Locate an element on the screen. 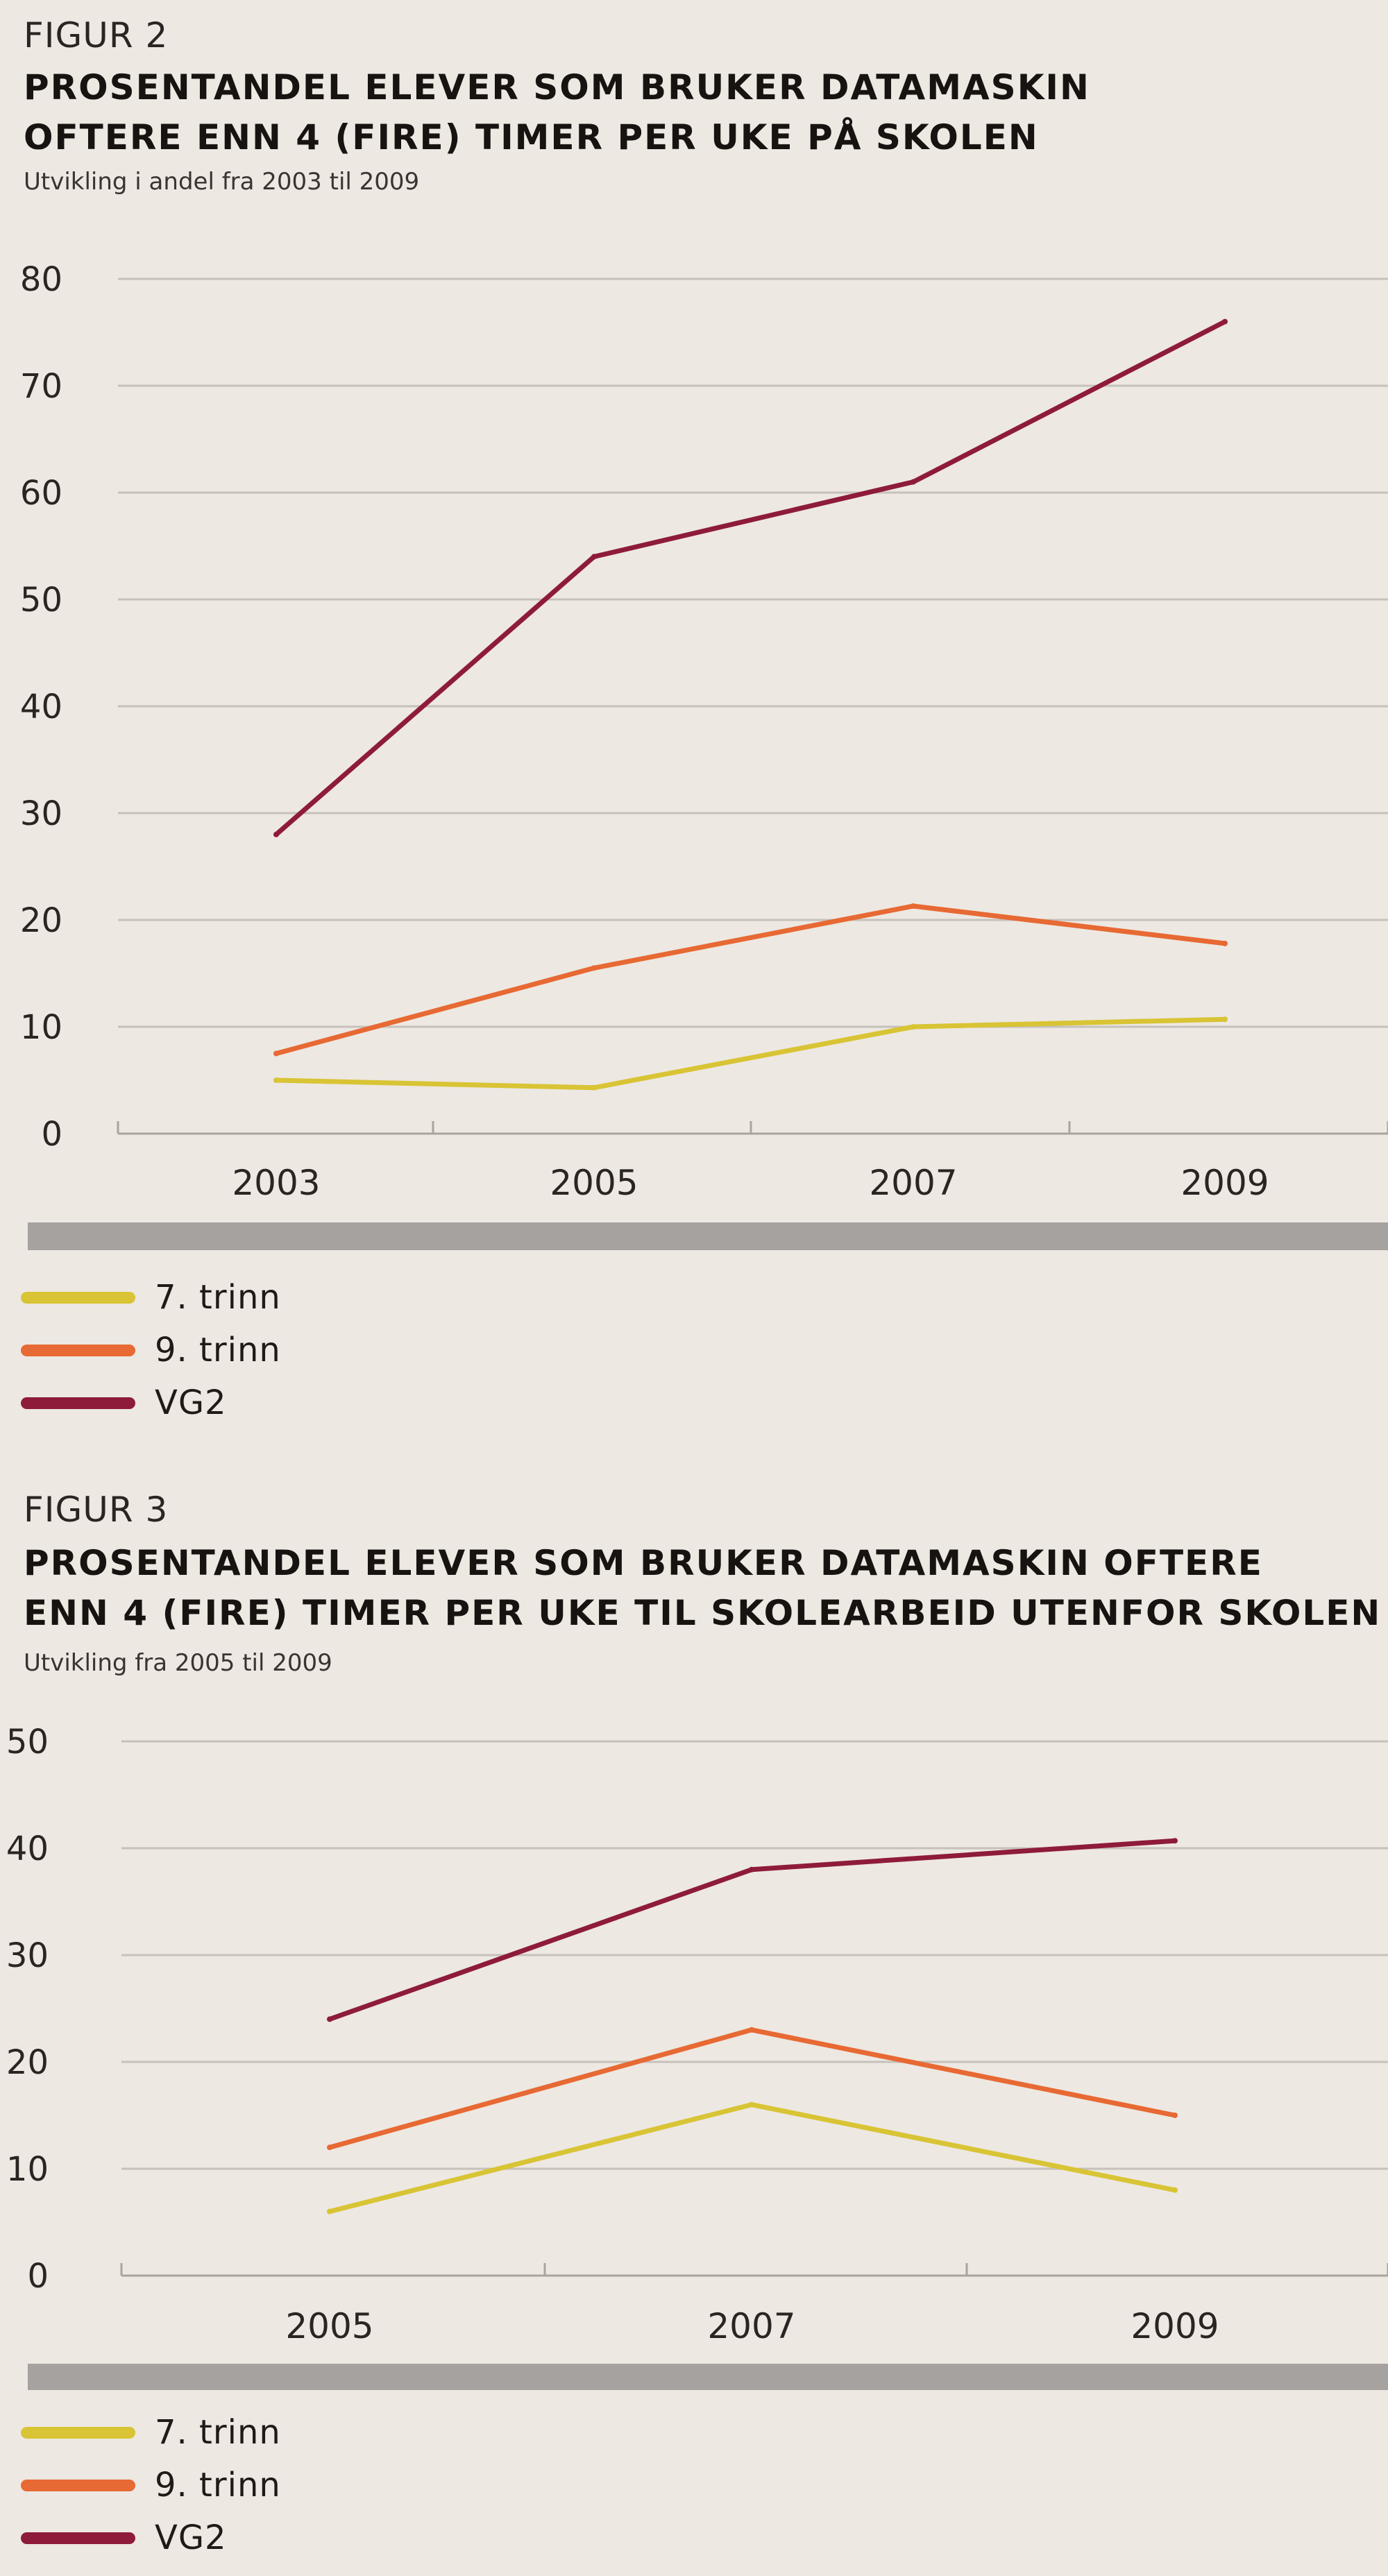  y-tick-label: 70 is located at coordinates (41, 386).